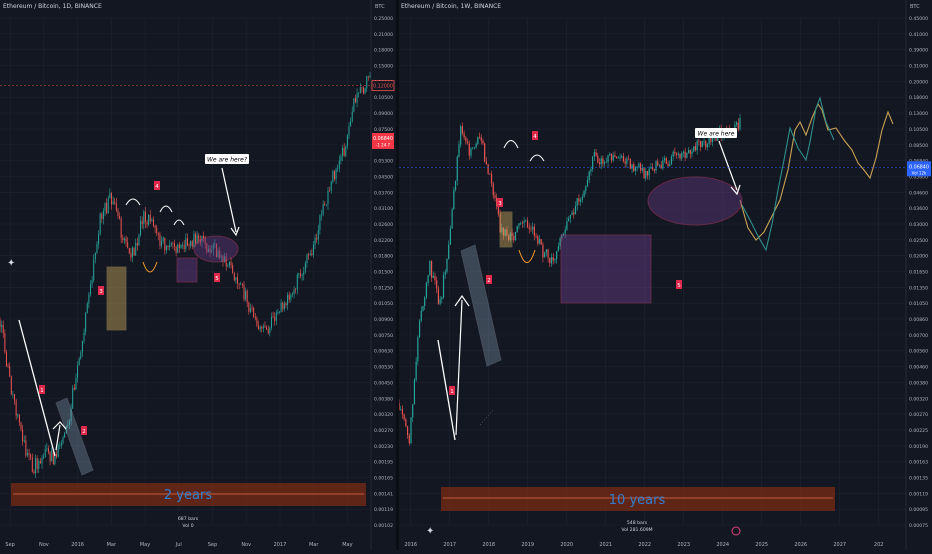 This screenshot has width=932, height=554. Describe the element at coordinates (816, 171) in the screenshot. I see `projection-gold-path` at that location.